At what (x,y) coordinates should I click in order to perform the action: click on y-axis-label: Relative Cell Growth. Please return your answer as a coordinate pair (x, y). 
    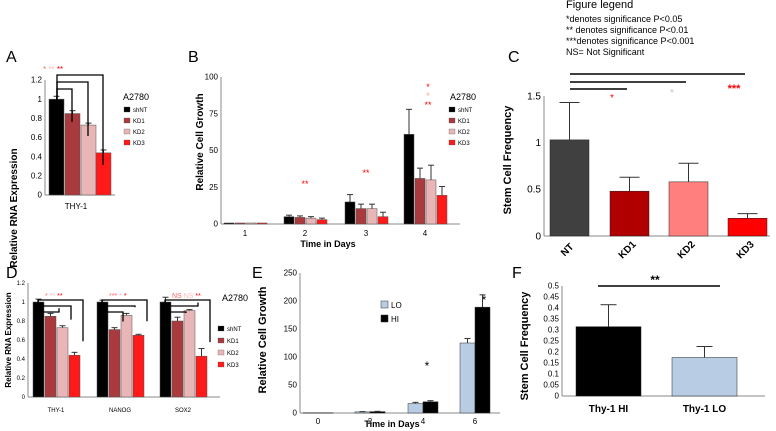
    Looking at the image, I should click on (200, 141).